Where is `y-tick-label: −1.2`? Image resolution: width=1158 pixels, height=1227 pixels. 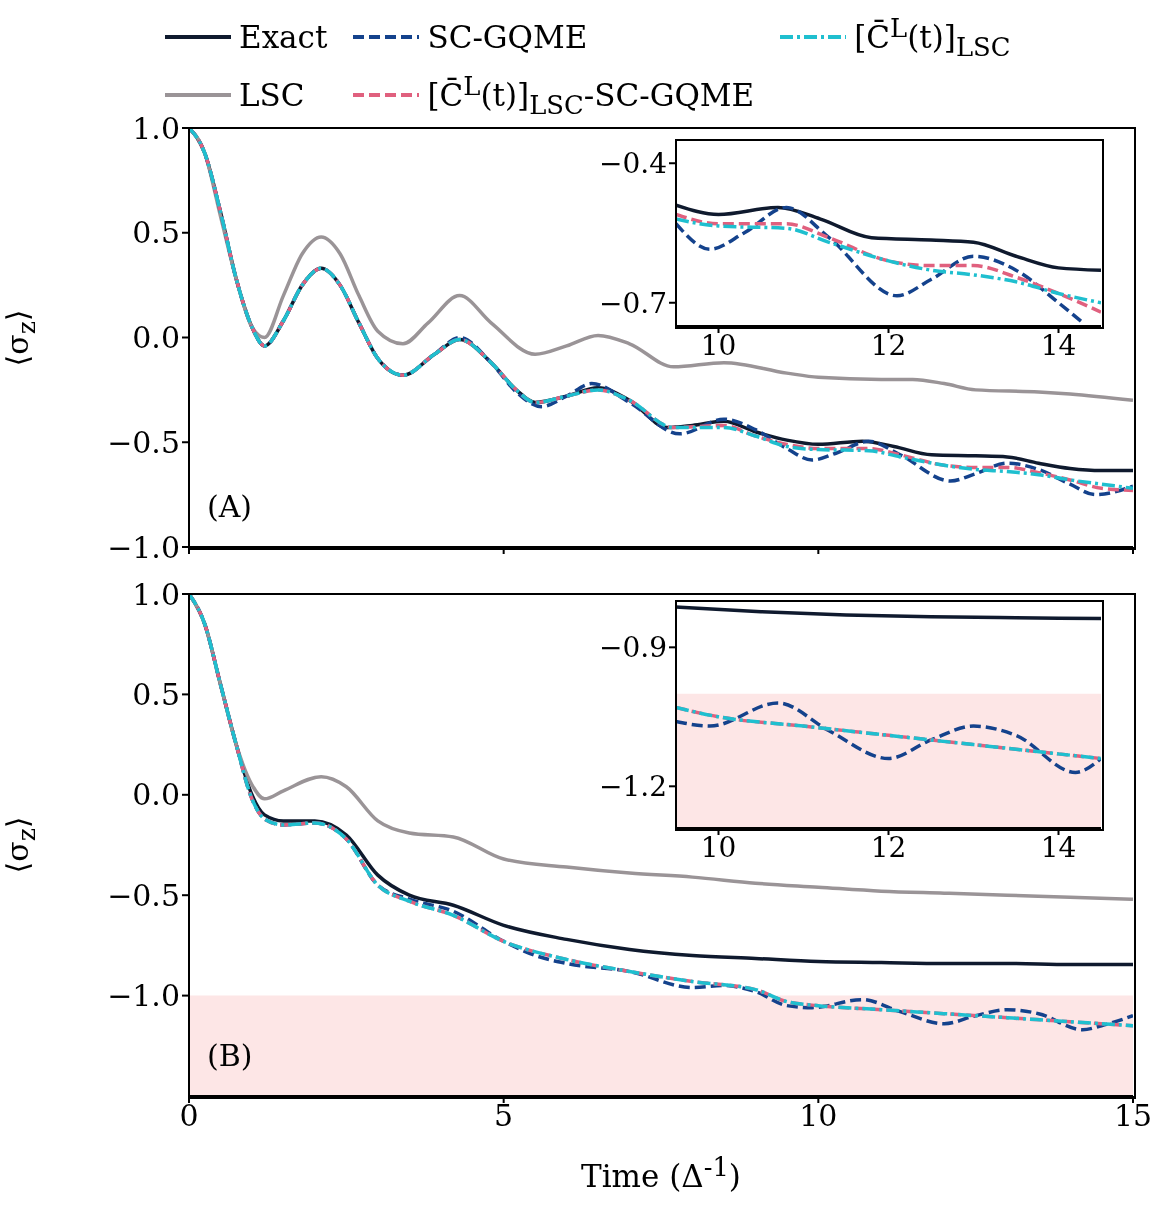
y-tick-label: −1.2 is located at coordinates (633, 787).